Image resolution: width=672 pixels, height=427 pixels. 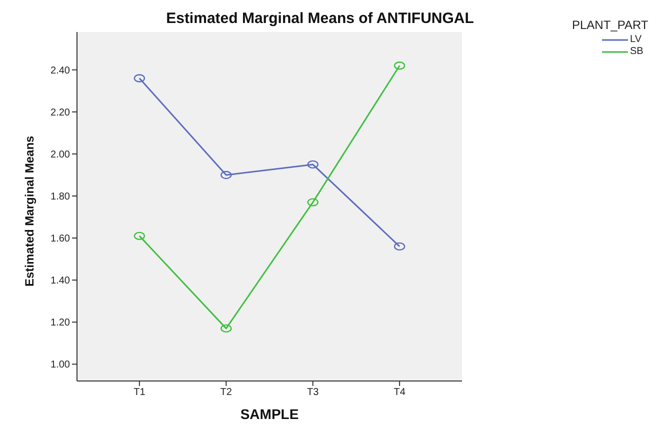 What do you see at coordinates (320, 18) in the screenshot?
I see `chart-title: Estimated Marginal Means of ANTIFUNGAL` at bounding box center [320, 18].